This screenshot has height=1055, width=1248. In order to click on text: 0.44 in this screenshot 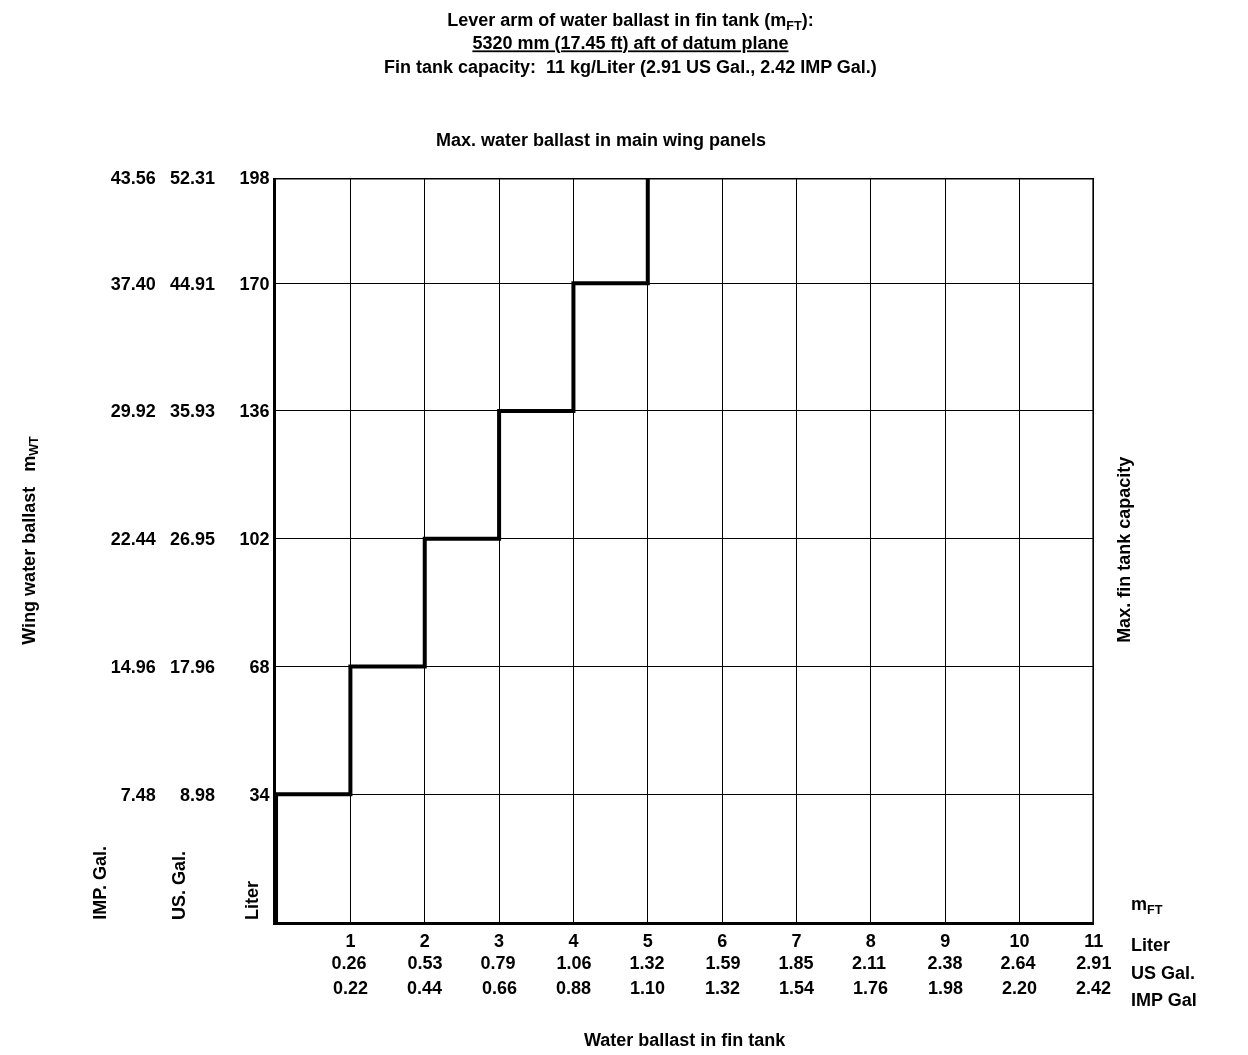, I will do `click(425, 988)`.